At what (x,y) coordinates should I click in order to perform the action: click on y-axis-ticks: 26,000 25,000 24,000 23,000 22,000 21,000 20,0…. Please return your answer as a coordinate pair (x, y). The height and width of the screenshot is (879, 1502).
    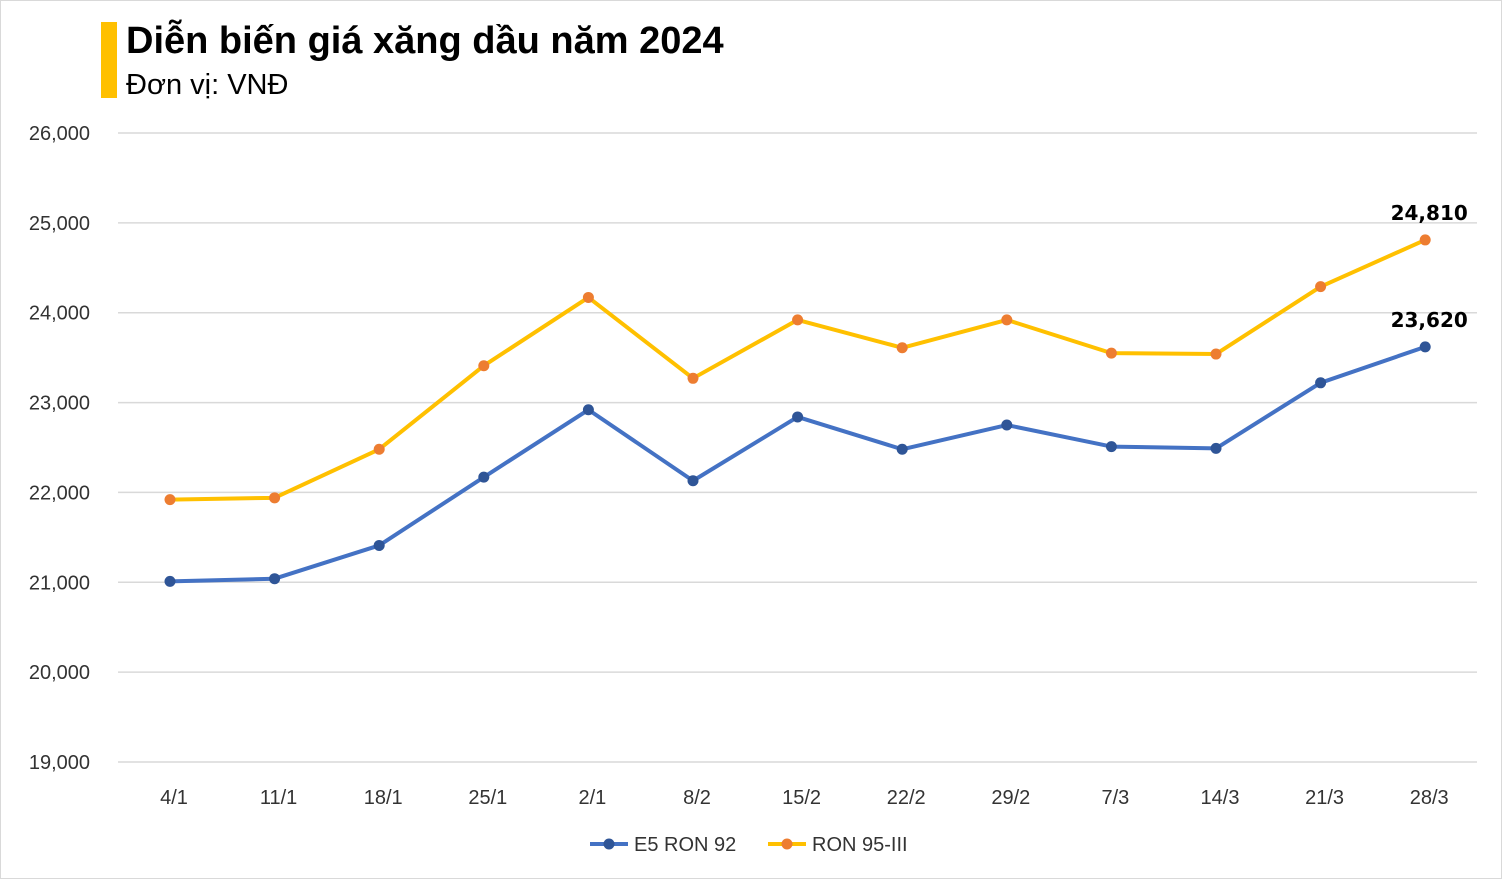
    Looking at the image, I should click on (59, 448).